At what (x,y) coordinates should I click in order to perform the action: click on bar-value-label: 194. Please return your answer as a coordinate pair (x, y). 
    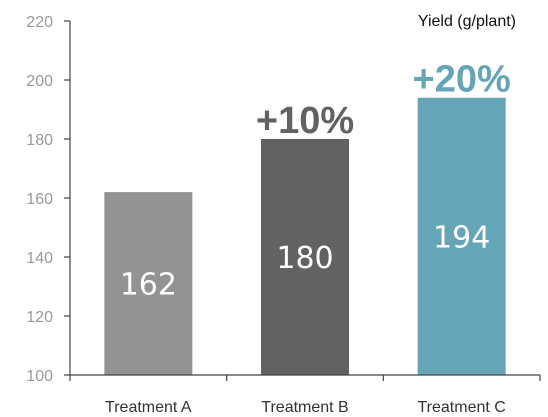
    Looking at the image, I should click on (461, 237).